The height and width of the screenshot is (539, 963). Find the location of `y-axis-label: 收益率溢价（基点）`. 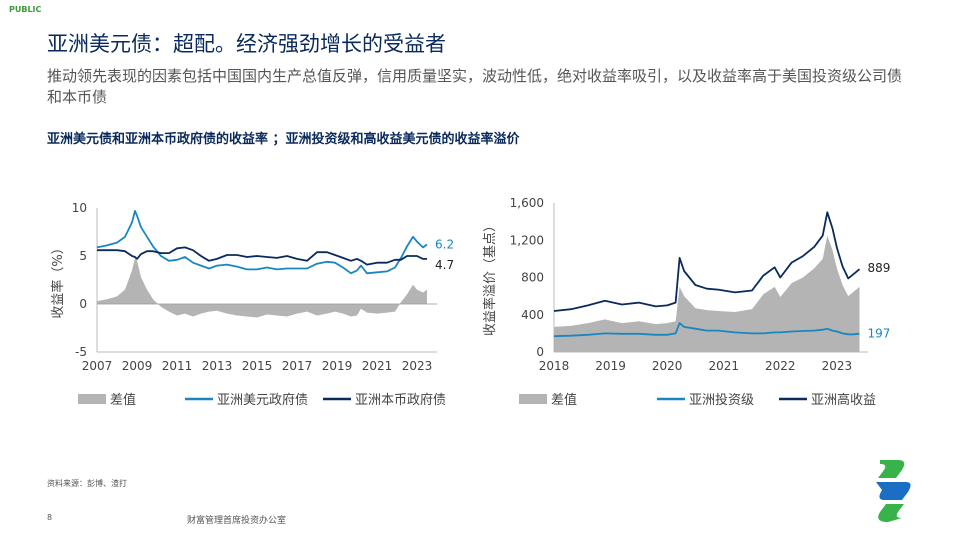

y-axis-label: 收益率溢价（基点） is located at coordinates (490, 277).